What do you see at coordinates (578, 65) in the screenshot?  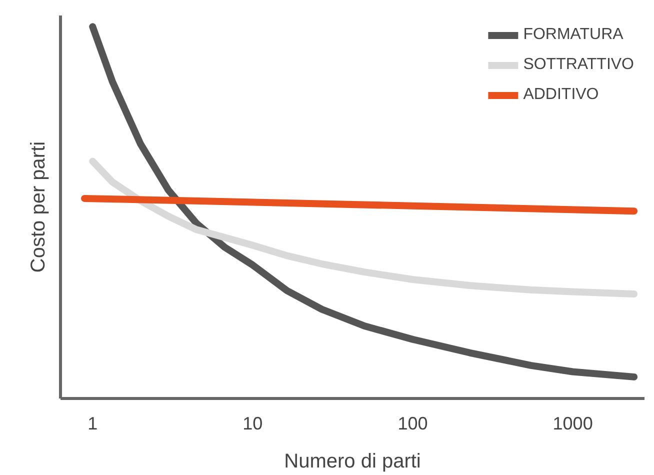 I see `legend-label: SOTTRATTIVO` at bounding box center [578, 65].